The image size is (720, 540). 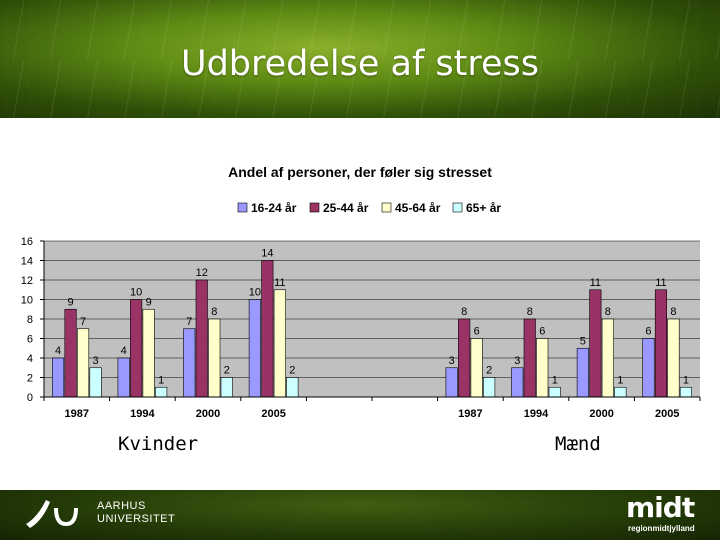 I want to click on y-tick-label: 8, so click(x=30, y=320).